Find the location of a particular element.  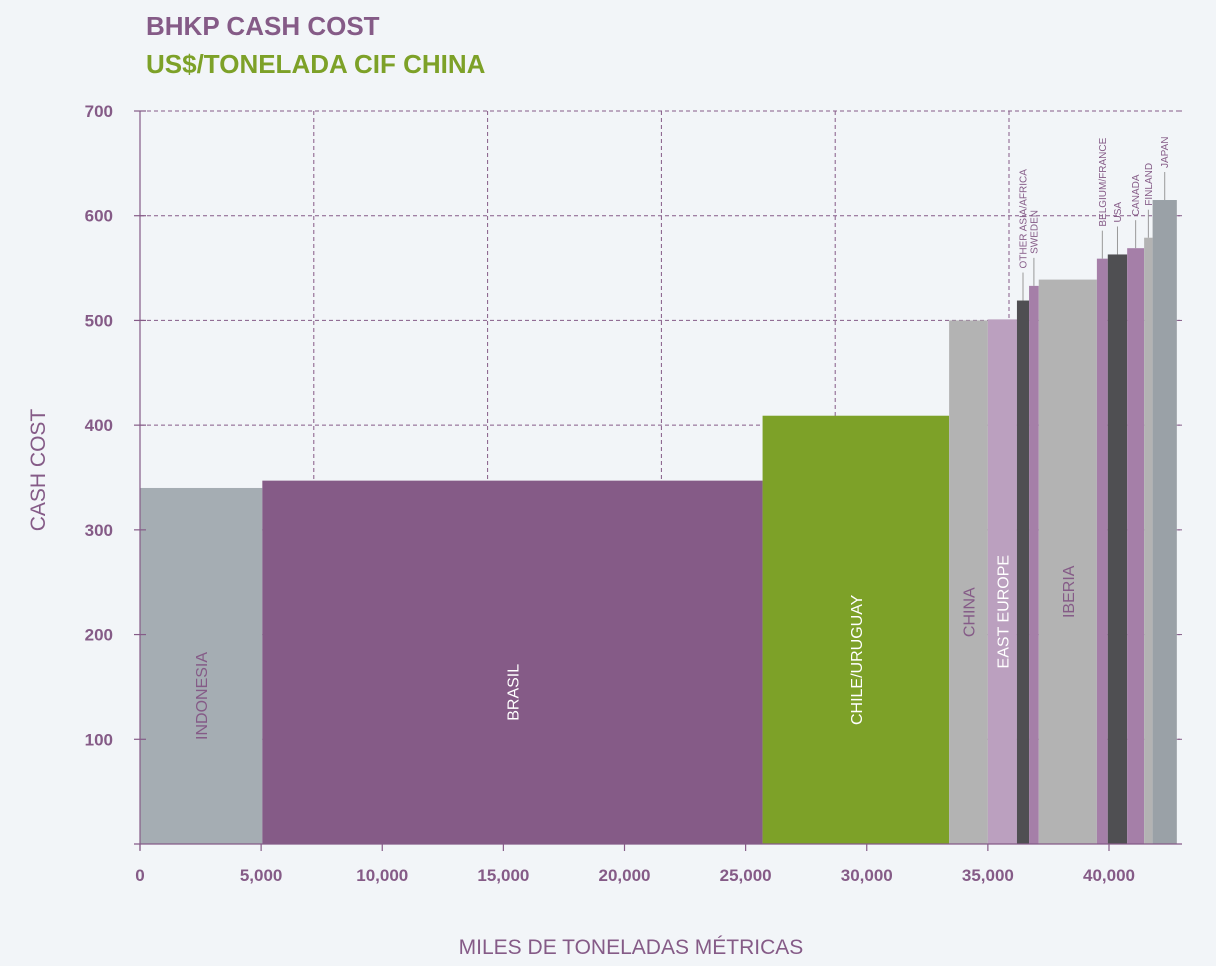

bar-label-chile-uruguay: CHILE/URUGUAY is located at coordinates (857, 659).